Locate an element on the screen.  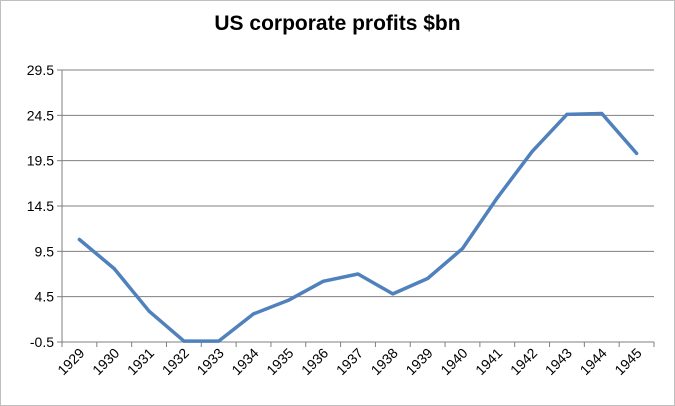
x-tick-label: 1944 is located at coordinates (593, 361).